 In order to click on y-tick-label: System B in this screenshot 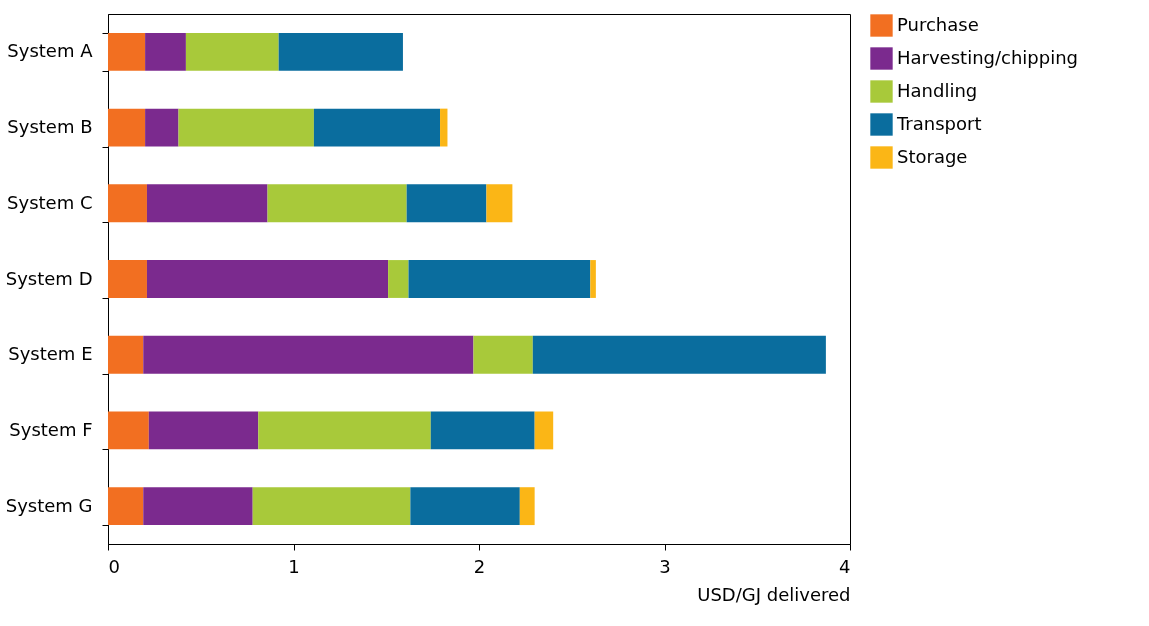, I will do `click(50, 127)`.